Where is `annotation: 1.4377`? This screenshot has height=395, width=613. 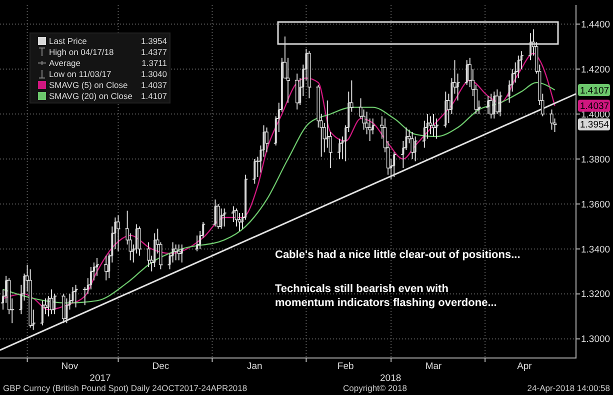 annotation: 1.4377 is located at coordinates (154, 51).